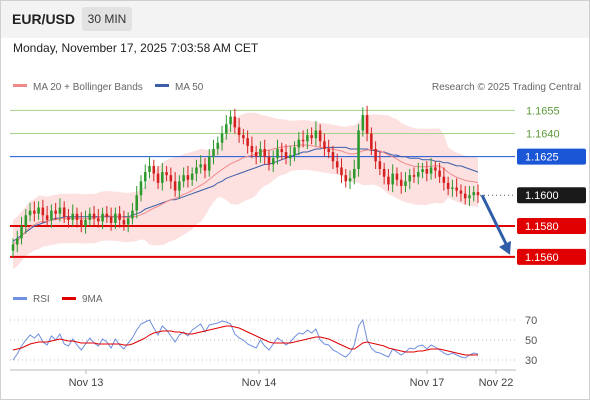 This screenshot has width=590, height=400. What do you see at coordinates (69, 298) in the screenshot?
I see `rsi-ma-legend-swatch` at bounding box center [69, 298].